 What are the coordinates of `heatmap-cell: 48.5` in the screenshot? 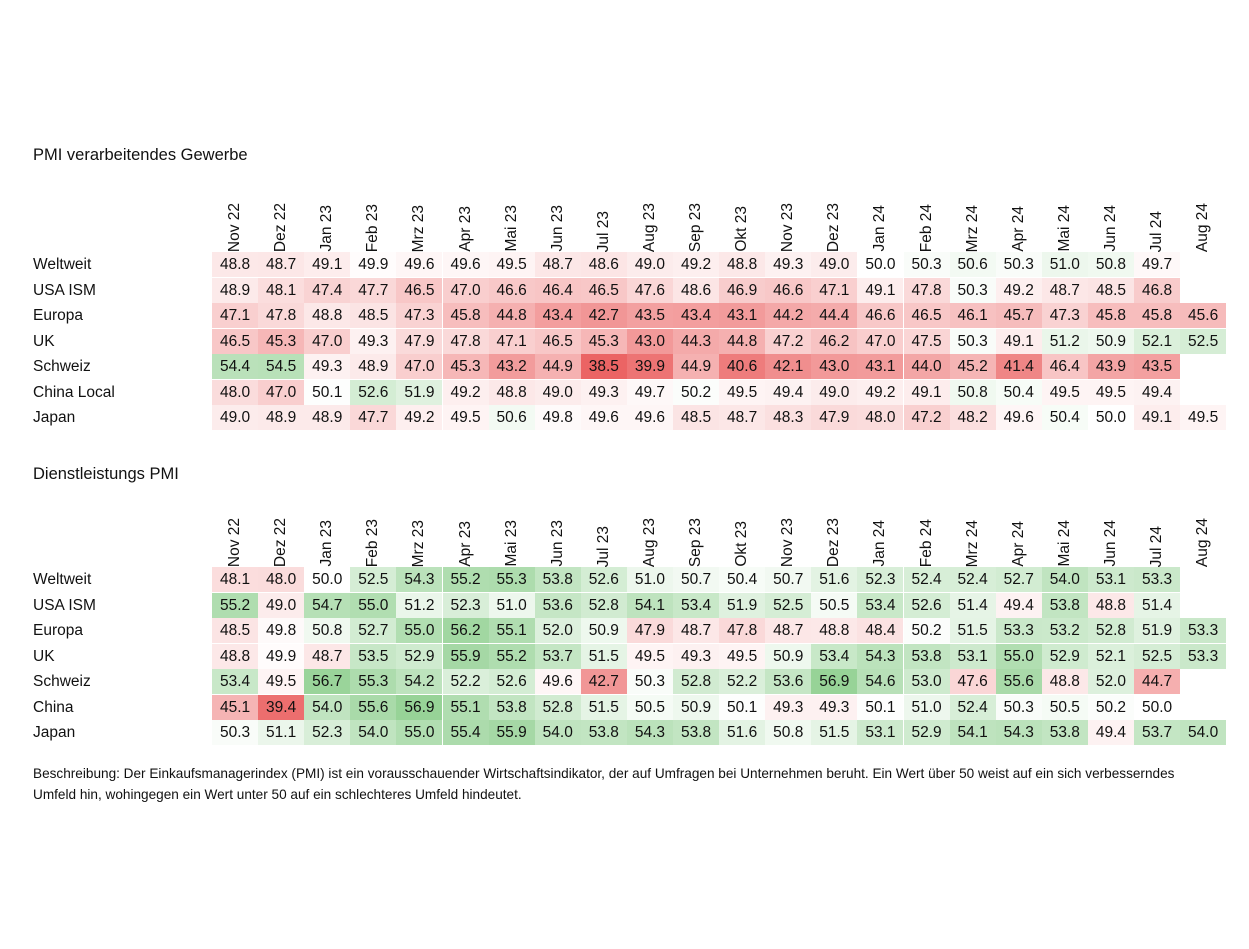 It's located at (1110, 290).